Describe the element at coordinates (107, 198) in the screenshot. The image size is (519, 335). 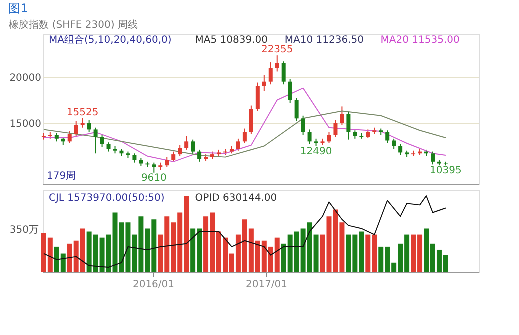
I see `annotation: CJL 1573970.00(50:50)` at that location.